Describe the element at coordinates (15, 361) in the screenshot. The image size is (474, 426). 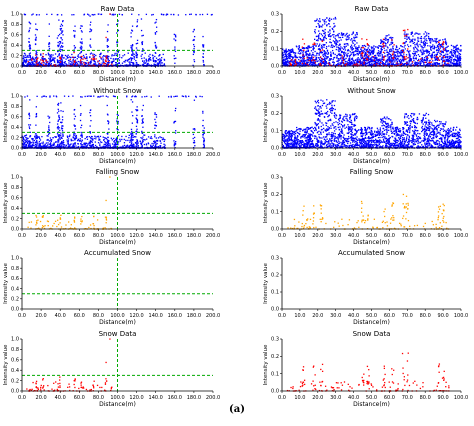
I see `y-tick-label: 0.6` at that location.